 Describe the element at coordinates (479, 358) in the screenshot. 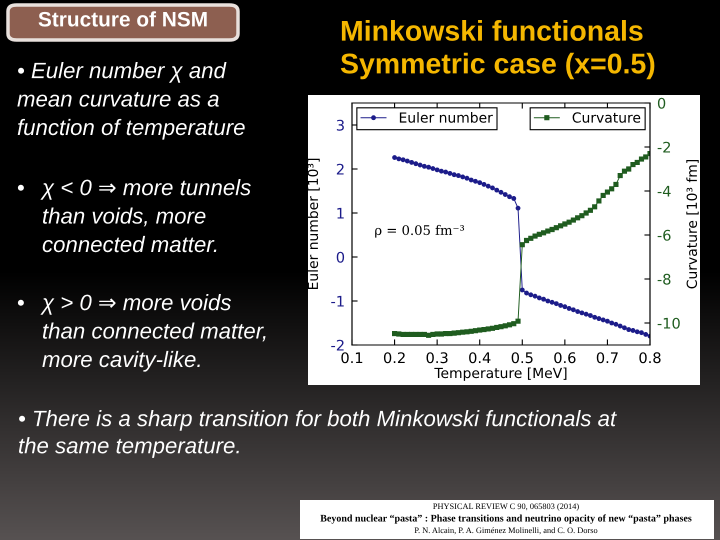

I see `x-tick-label: 0.4` at that location.